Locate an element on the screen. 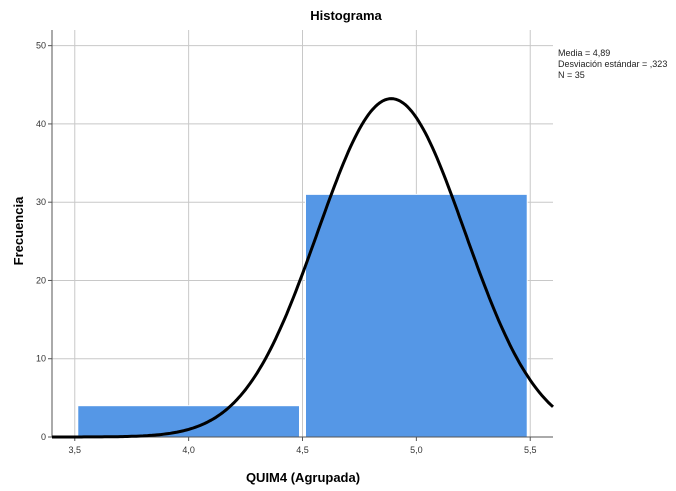 This screenshot has height=491, width=676. y-tick-label: 20 is located at coordinates (41, 280).